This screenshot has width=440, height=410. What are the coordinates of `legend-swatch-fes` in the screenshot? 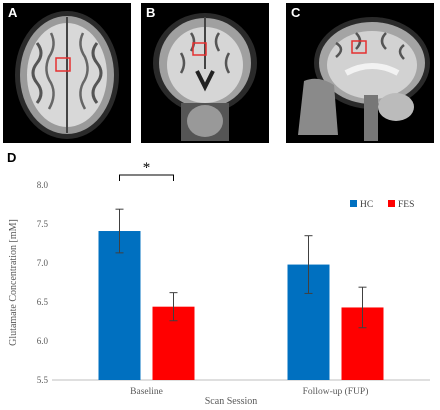 It's located at (391, 203).